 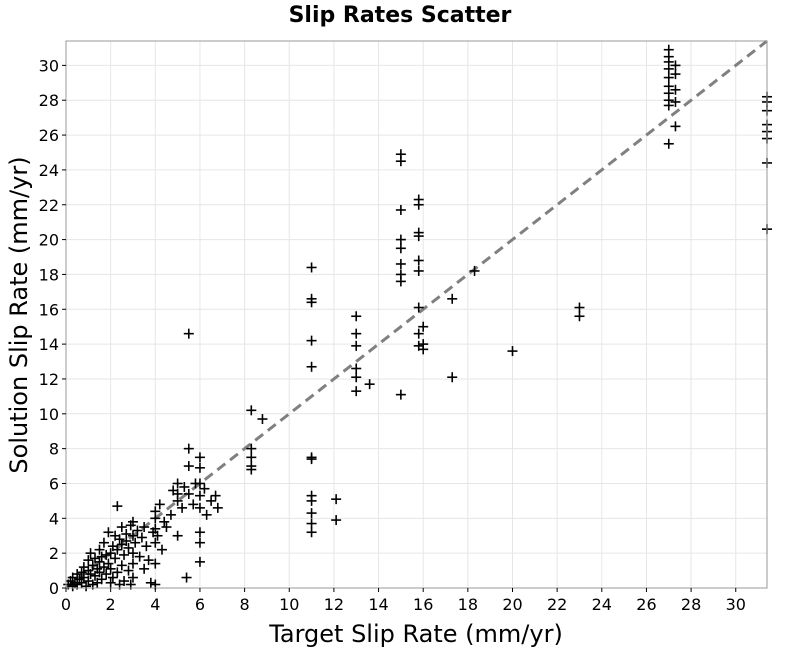 I want to click on x-tick-label: 20, so click(x=512, y=604).